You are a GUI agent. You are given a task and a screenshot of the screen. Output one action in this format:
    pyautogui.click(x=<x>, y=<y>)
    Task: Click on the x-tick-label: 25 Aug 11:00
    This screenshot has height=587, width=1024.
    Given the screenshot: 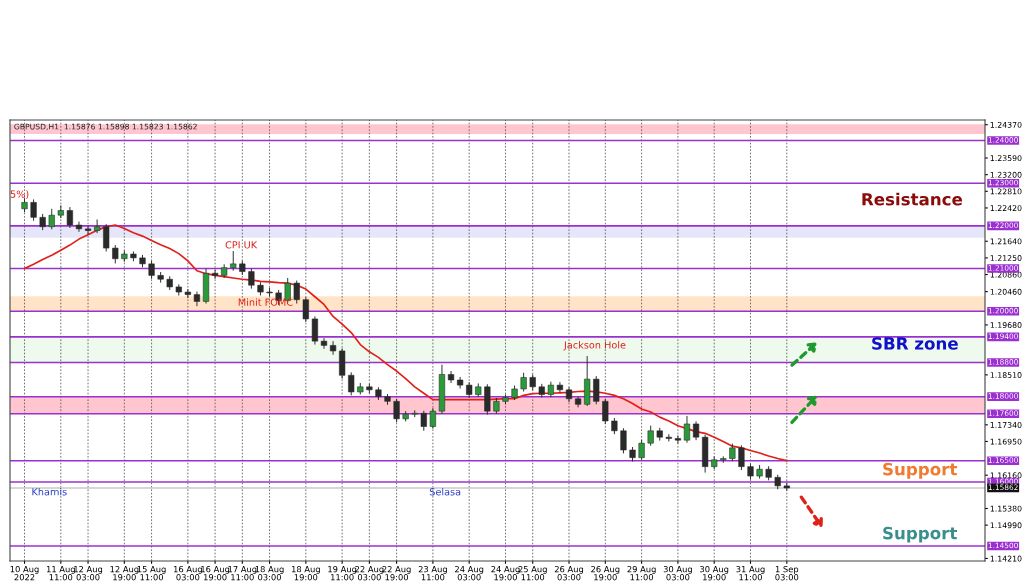 What is the action you would take?
    pyautogui.click(x=532, y=573)
    